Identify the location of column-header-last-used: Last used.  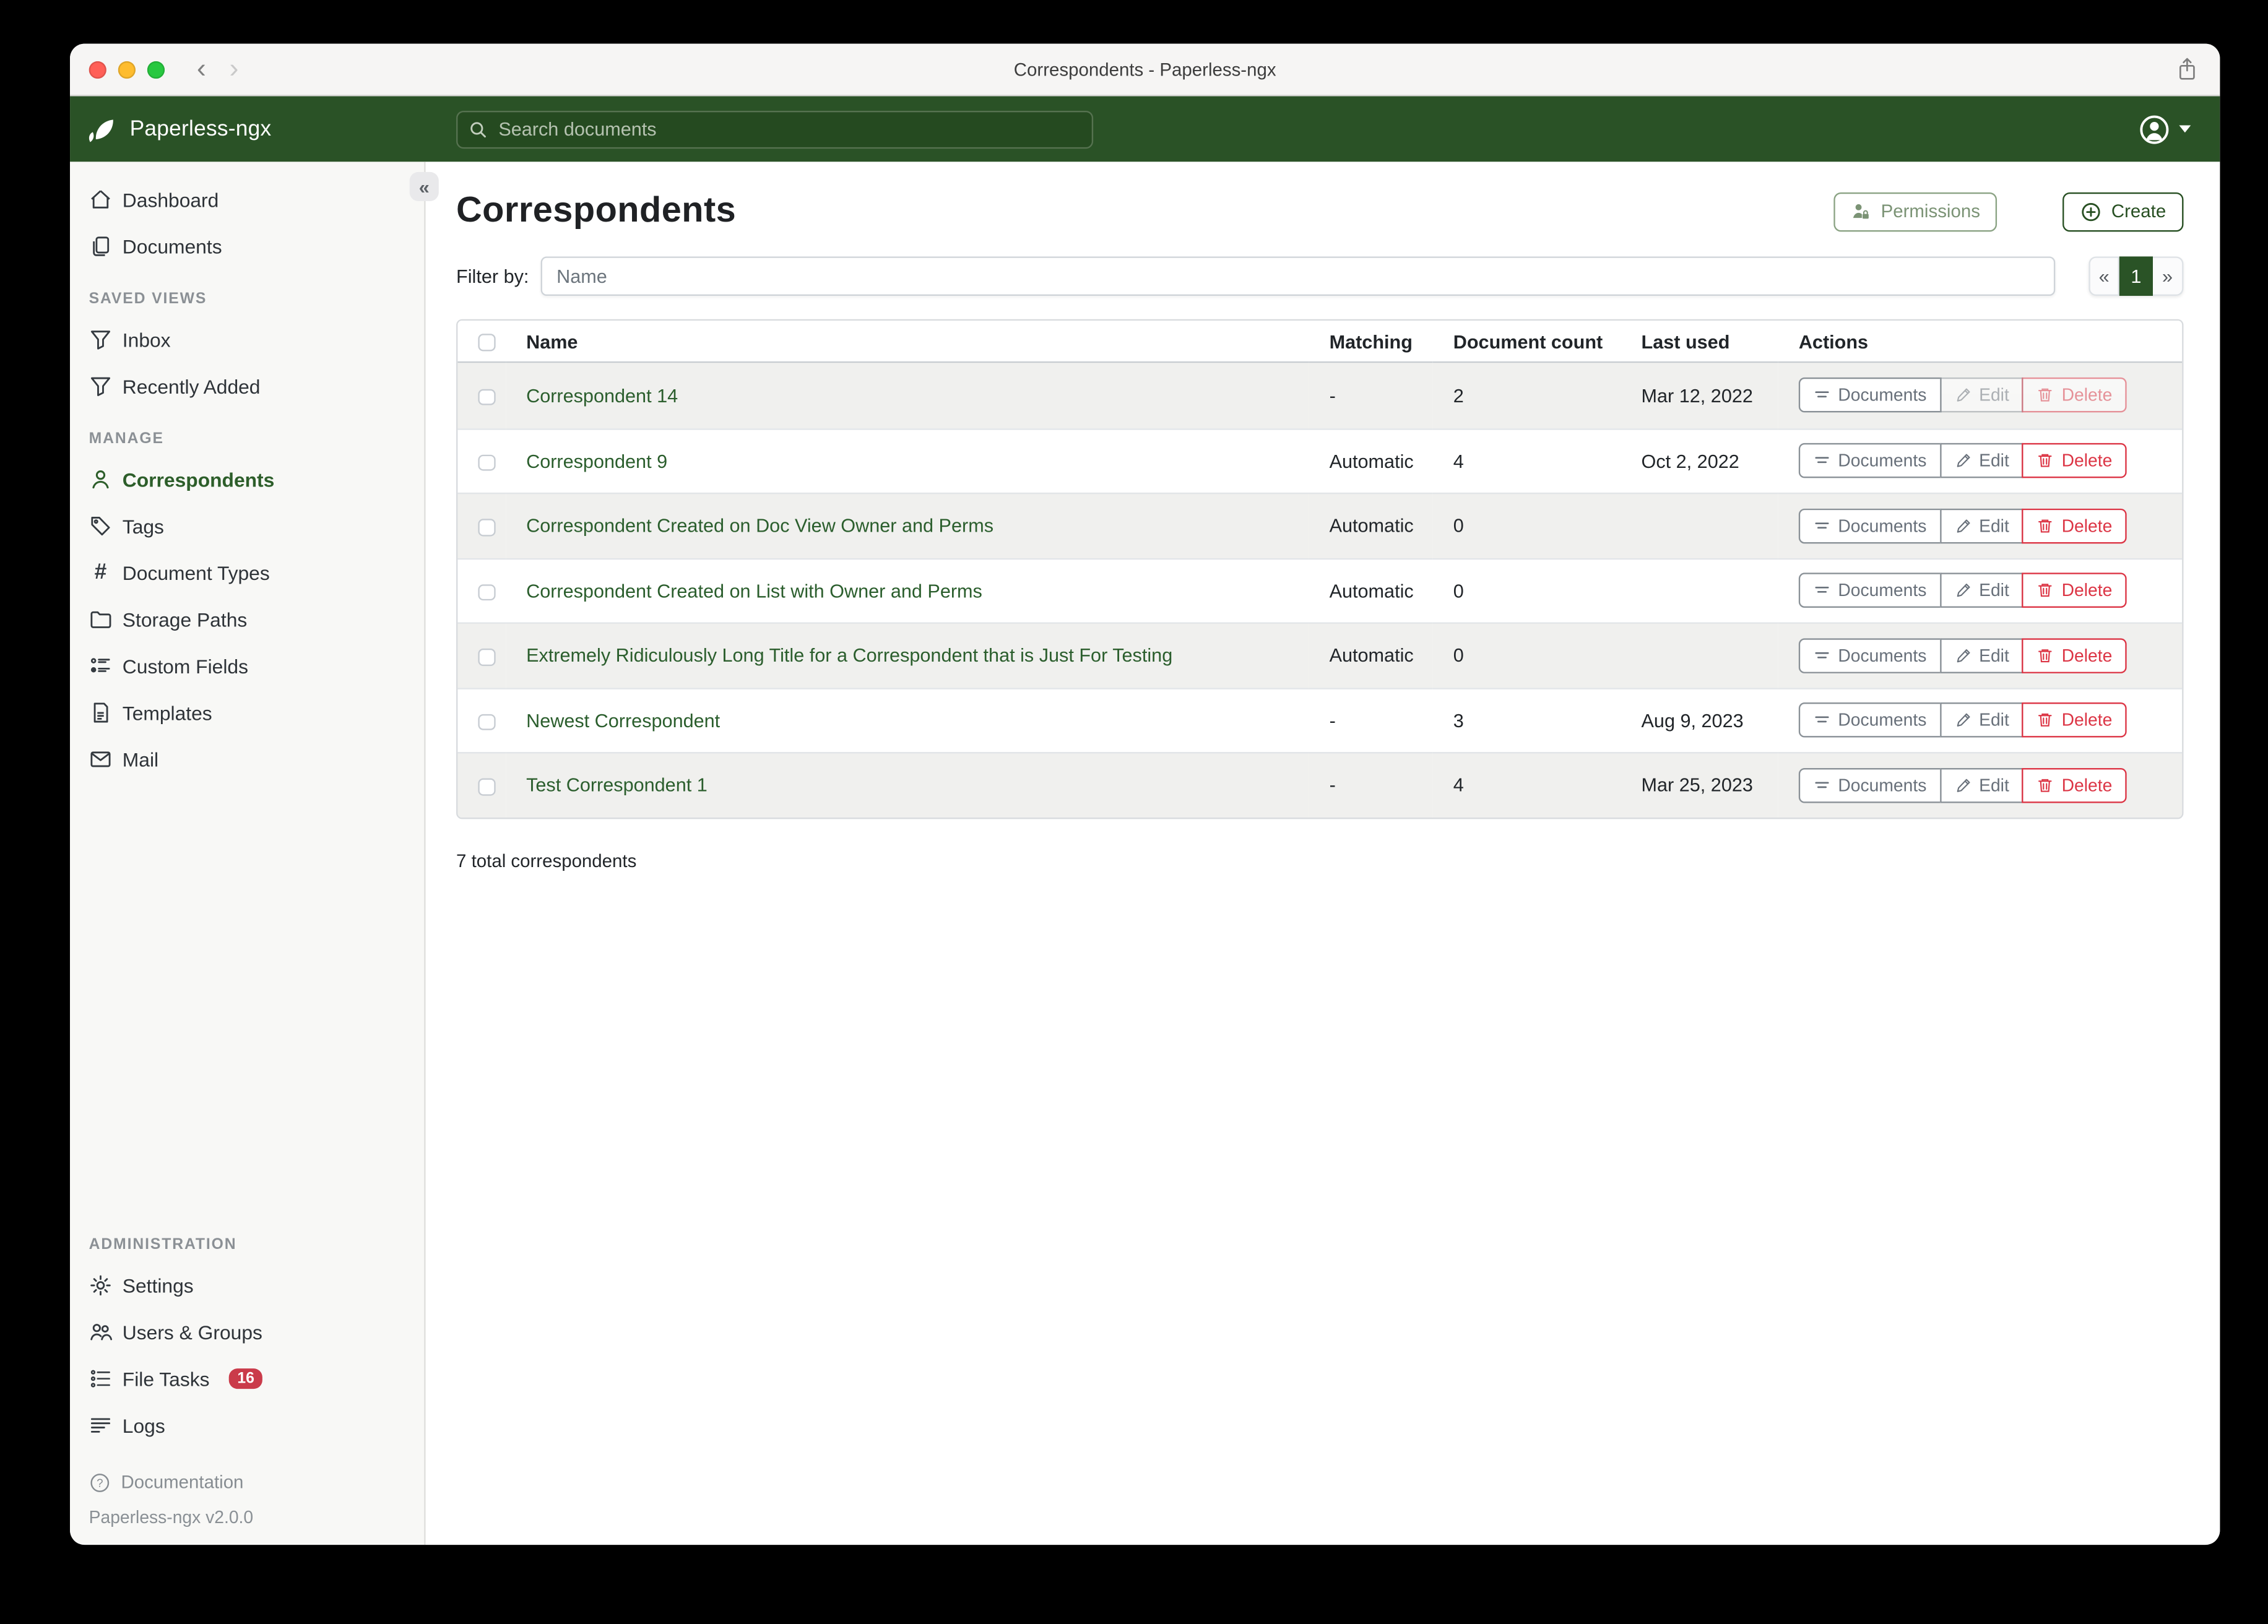
(1699, 342).